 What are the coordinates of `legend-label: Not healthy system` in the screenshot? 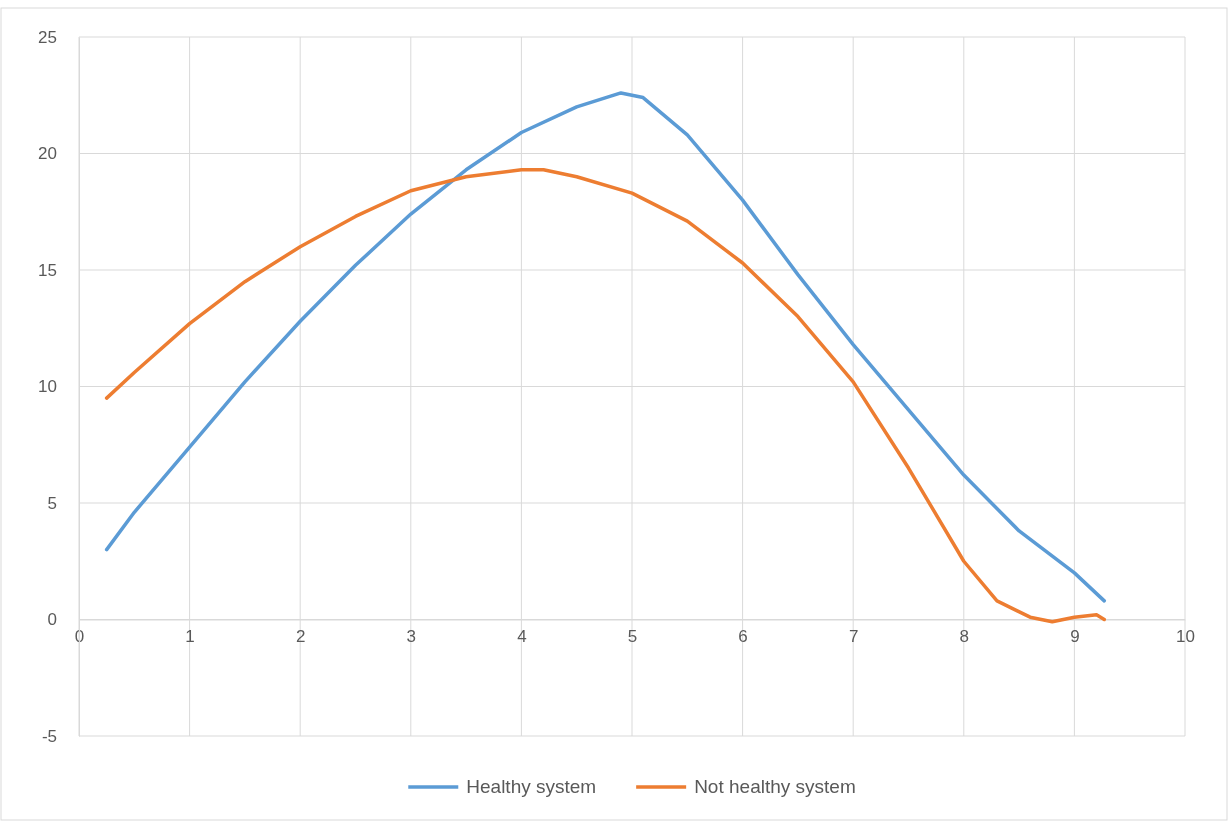 It's located at (775, 786).